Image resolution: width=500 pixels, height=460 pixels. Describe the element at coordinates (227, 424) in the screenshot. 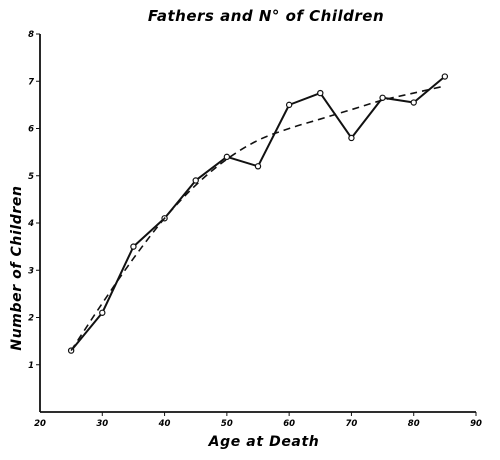

I see `x-tick-label: 50` at that location.